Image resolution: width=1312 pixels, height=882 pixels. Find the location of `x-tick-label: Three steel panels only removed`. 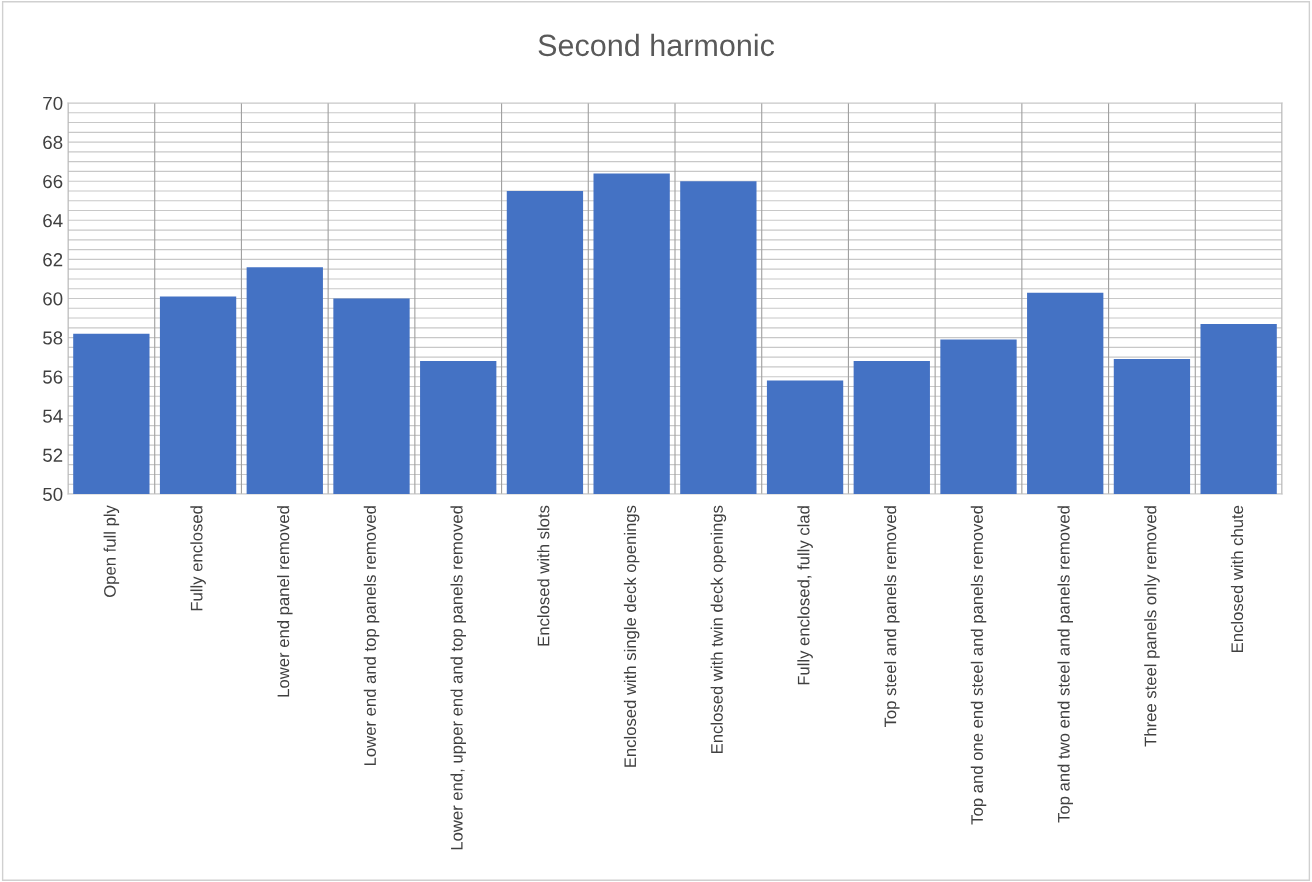

x-tick-label: Three steel panels only removed is located at coordinates (1152, 626).